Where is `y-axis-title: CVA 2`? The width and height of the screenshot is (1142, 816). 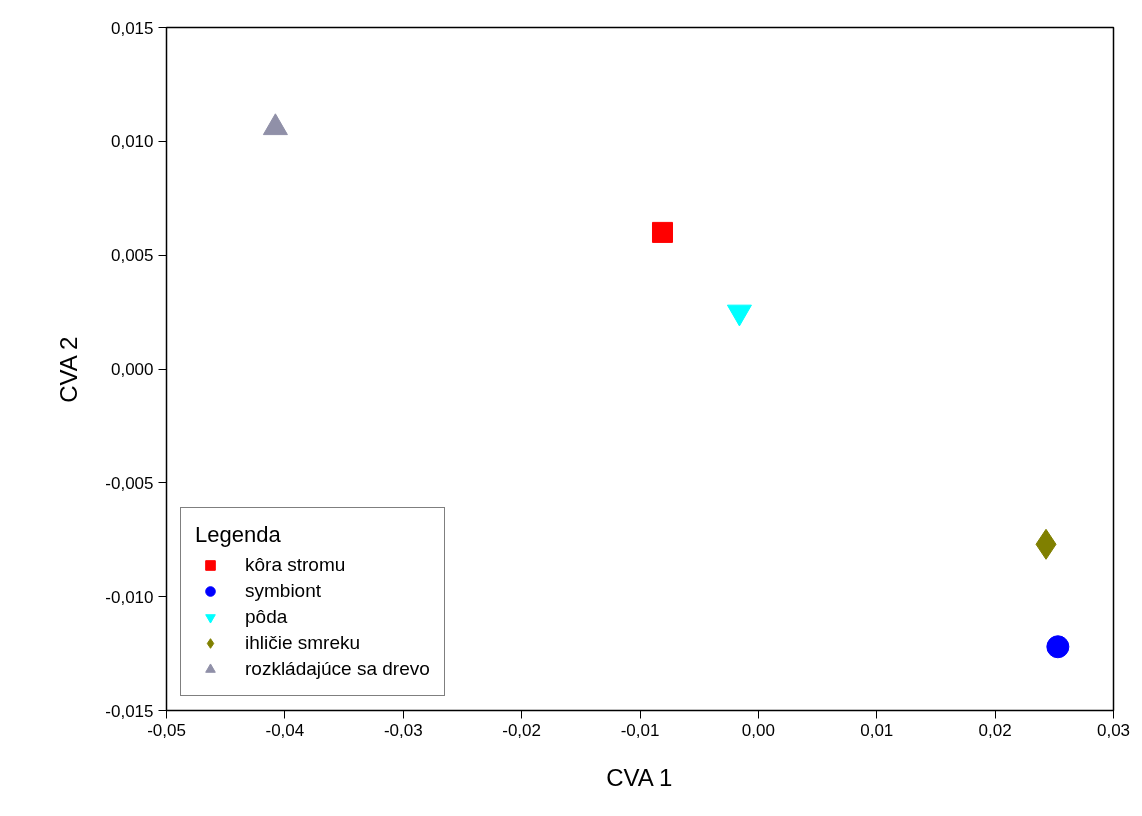 y-axis-title: CVA 2 is located at coordinates (69, 369).